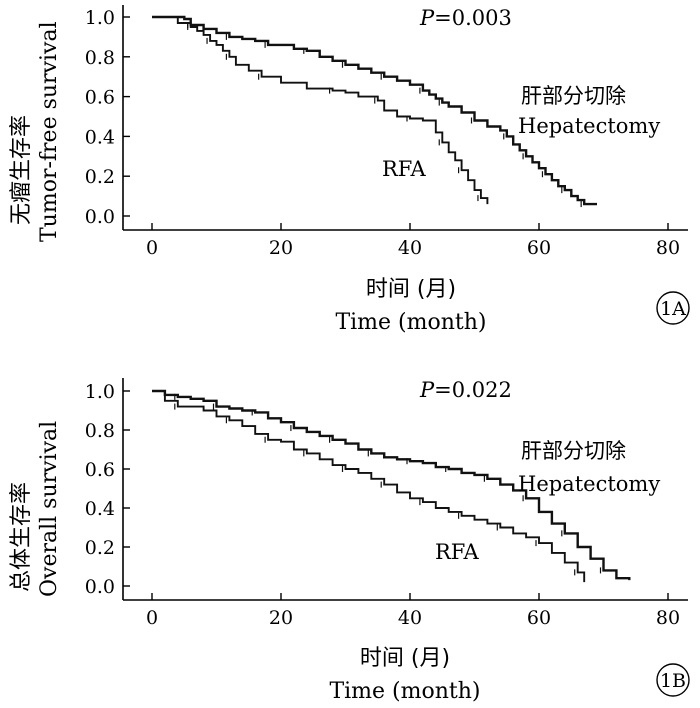  I want to click on panel-a-y-tick-label: 0.0, so click(100, 217).